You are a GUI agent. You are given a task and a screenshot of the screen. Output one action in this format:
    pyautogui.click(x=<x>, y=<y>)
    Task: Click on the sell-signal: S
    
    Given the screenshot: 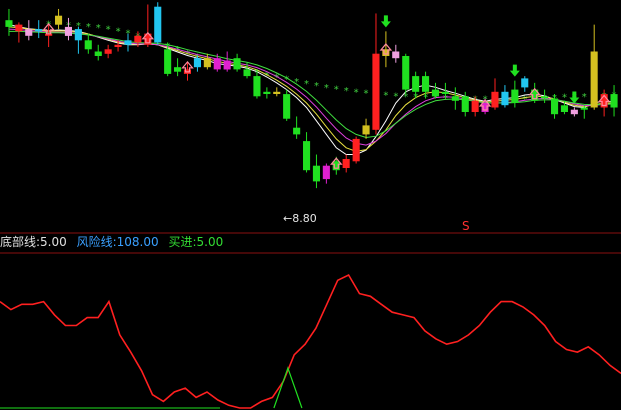 What is the action you would take?
    pyautogui.click(x=466, y=226)
    